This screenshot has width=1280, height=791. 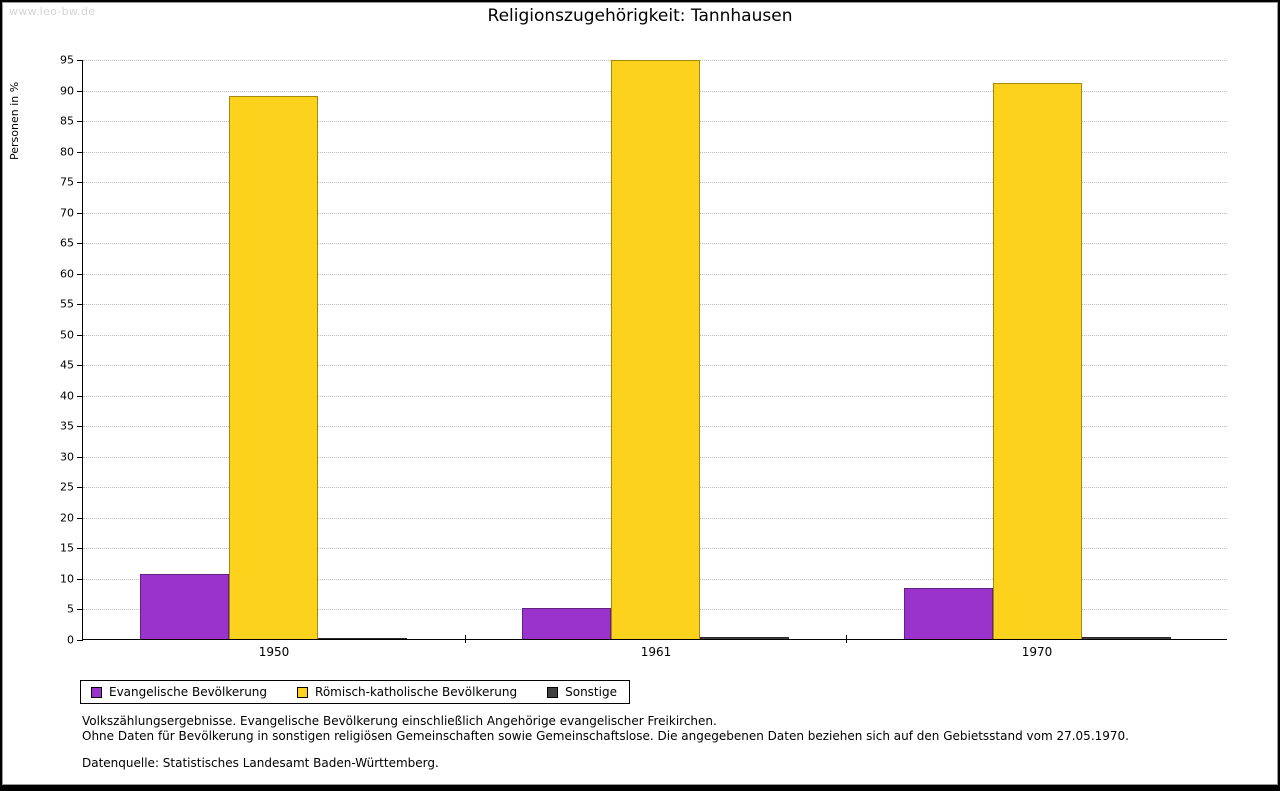 I want to click on y-tick-label: 60, so click(x=67, y=274).